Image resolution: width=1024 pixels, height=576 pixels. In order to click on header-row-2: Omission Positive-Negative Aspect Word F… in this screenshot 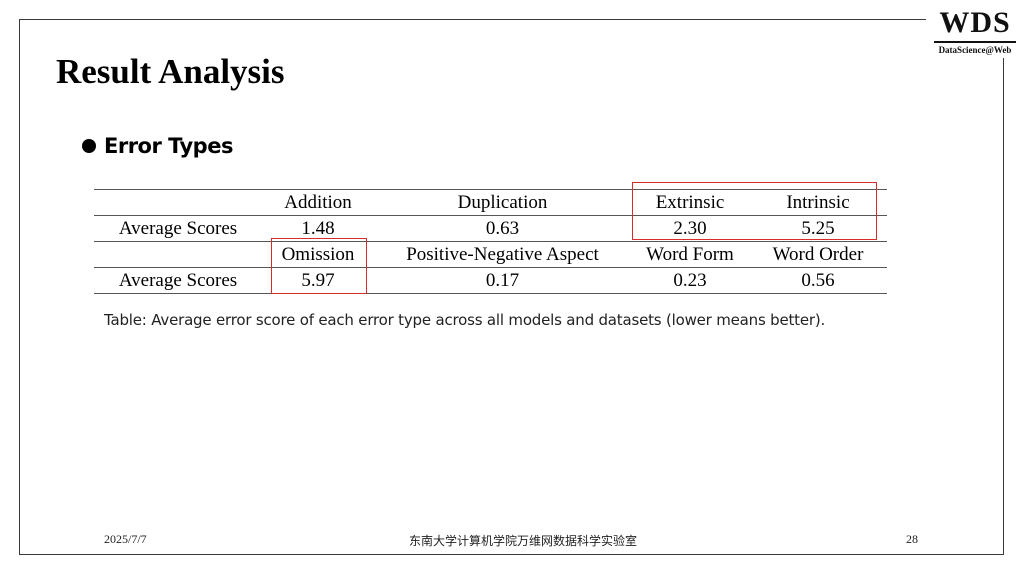, I will do `click(490, 254)`.